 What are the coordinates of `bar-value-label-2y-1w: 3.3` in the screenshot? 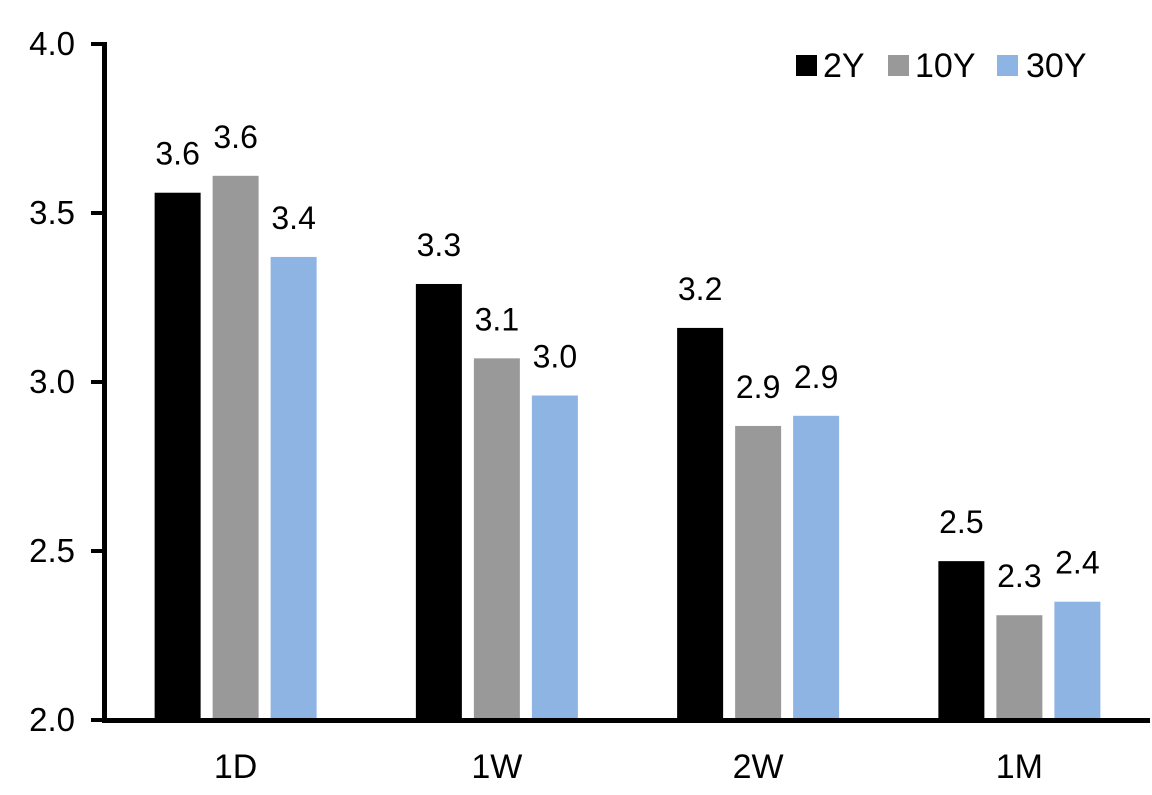 It's located at (439, 245).